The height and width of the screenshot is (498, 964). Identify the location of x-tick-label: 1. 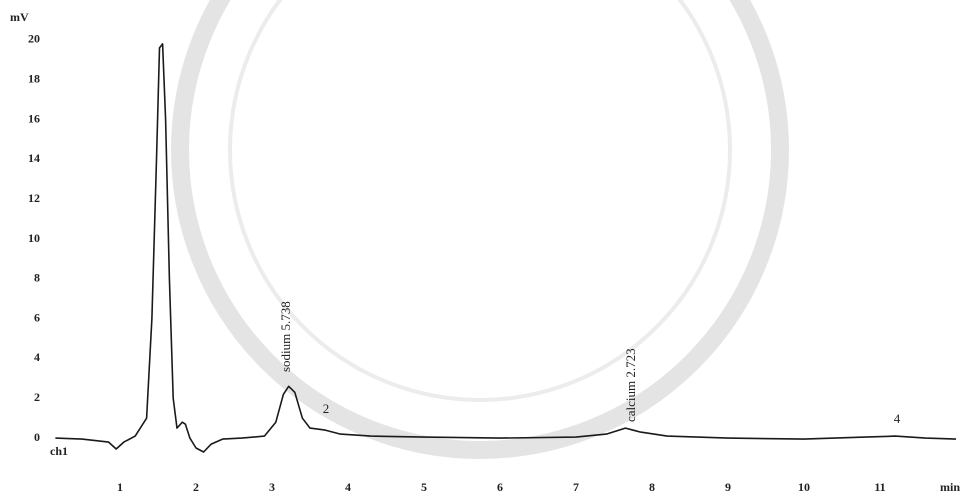
(120, 487).